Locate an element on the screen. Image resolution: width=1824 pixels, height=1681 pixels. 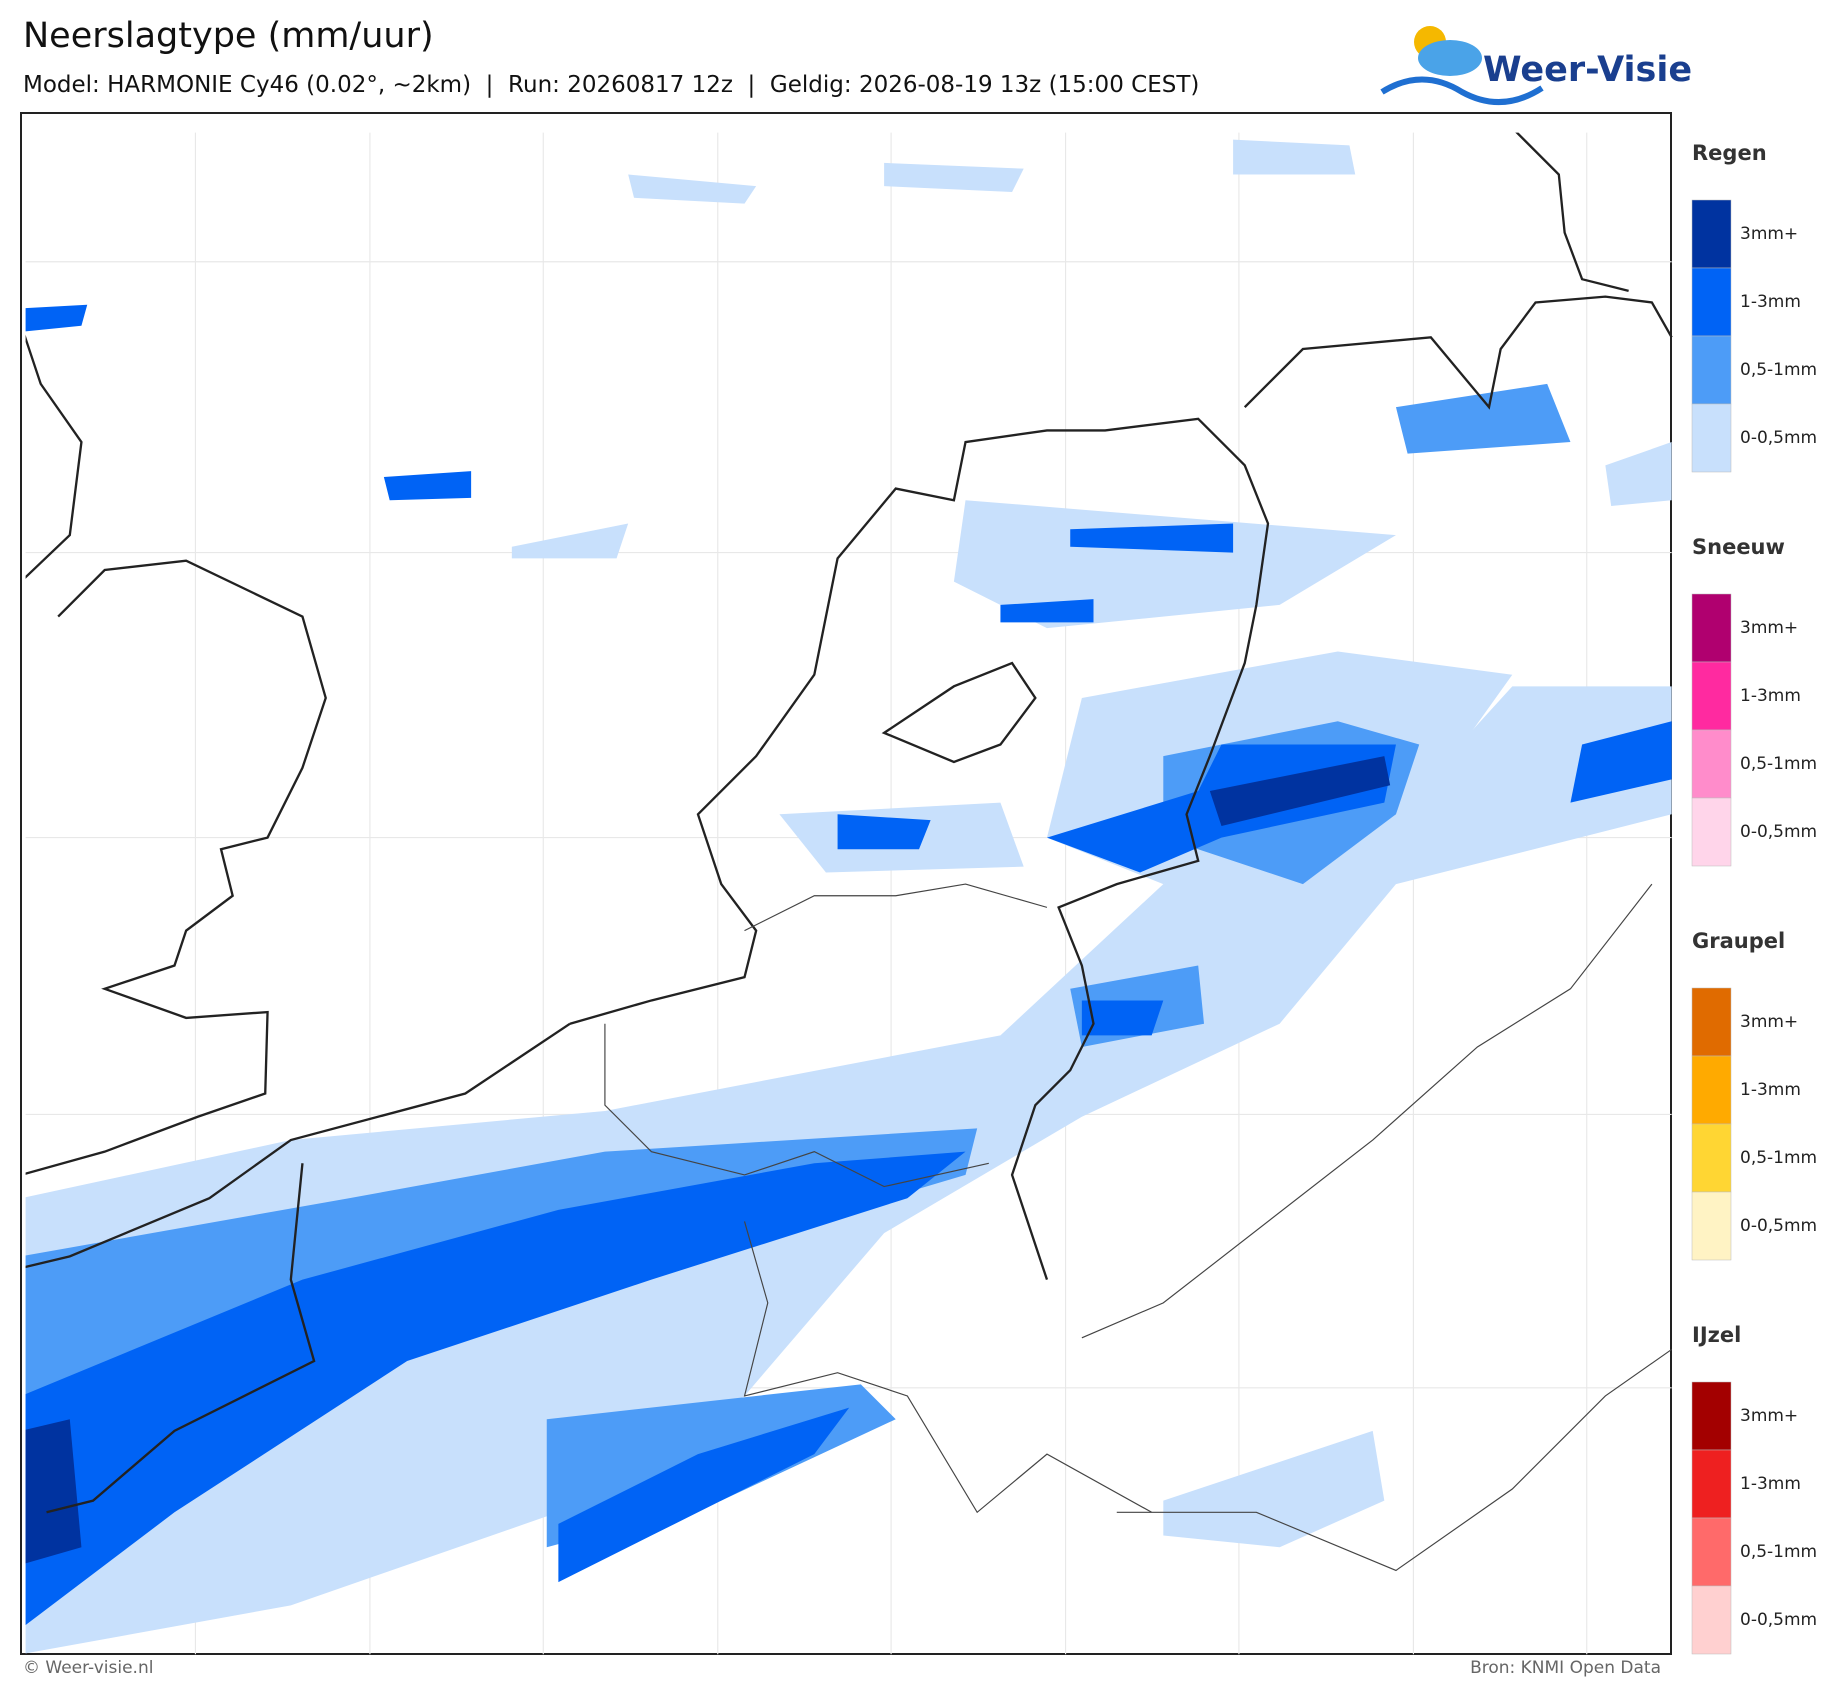
footer-left: © Weer-visie.nl is located at coordinates (88, 1668).